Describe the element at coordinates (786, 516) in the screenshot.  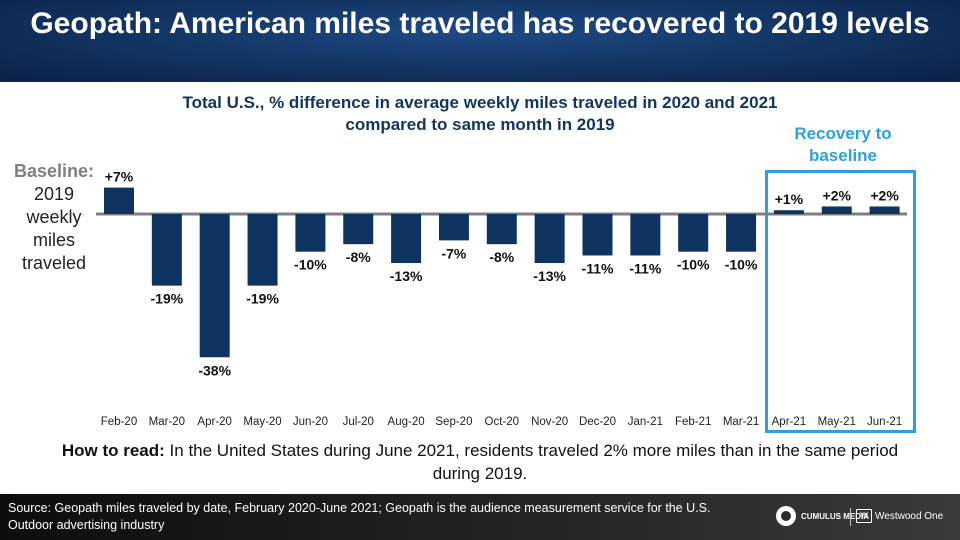
I see `cumulus-logo-icon` at that location.